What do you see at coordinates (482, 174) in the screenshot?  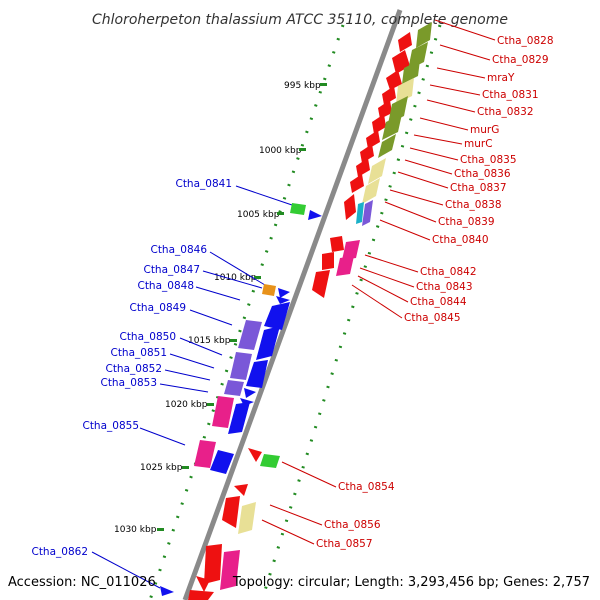 I see `gene-label: Ctha_0836` at bounding box center [482, 174].